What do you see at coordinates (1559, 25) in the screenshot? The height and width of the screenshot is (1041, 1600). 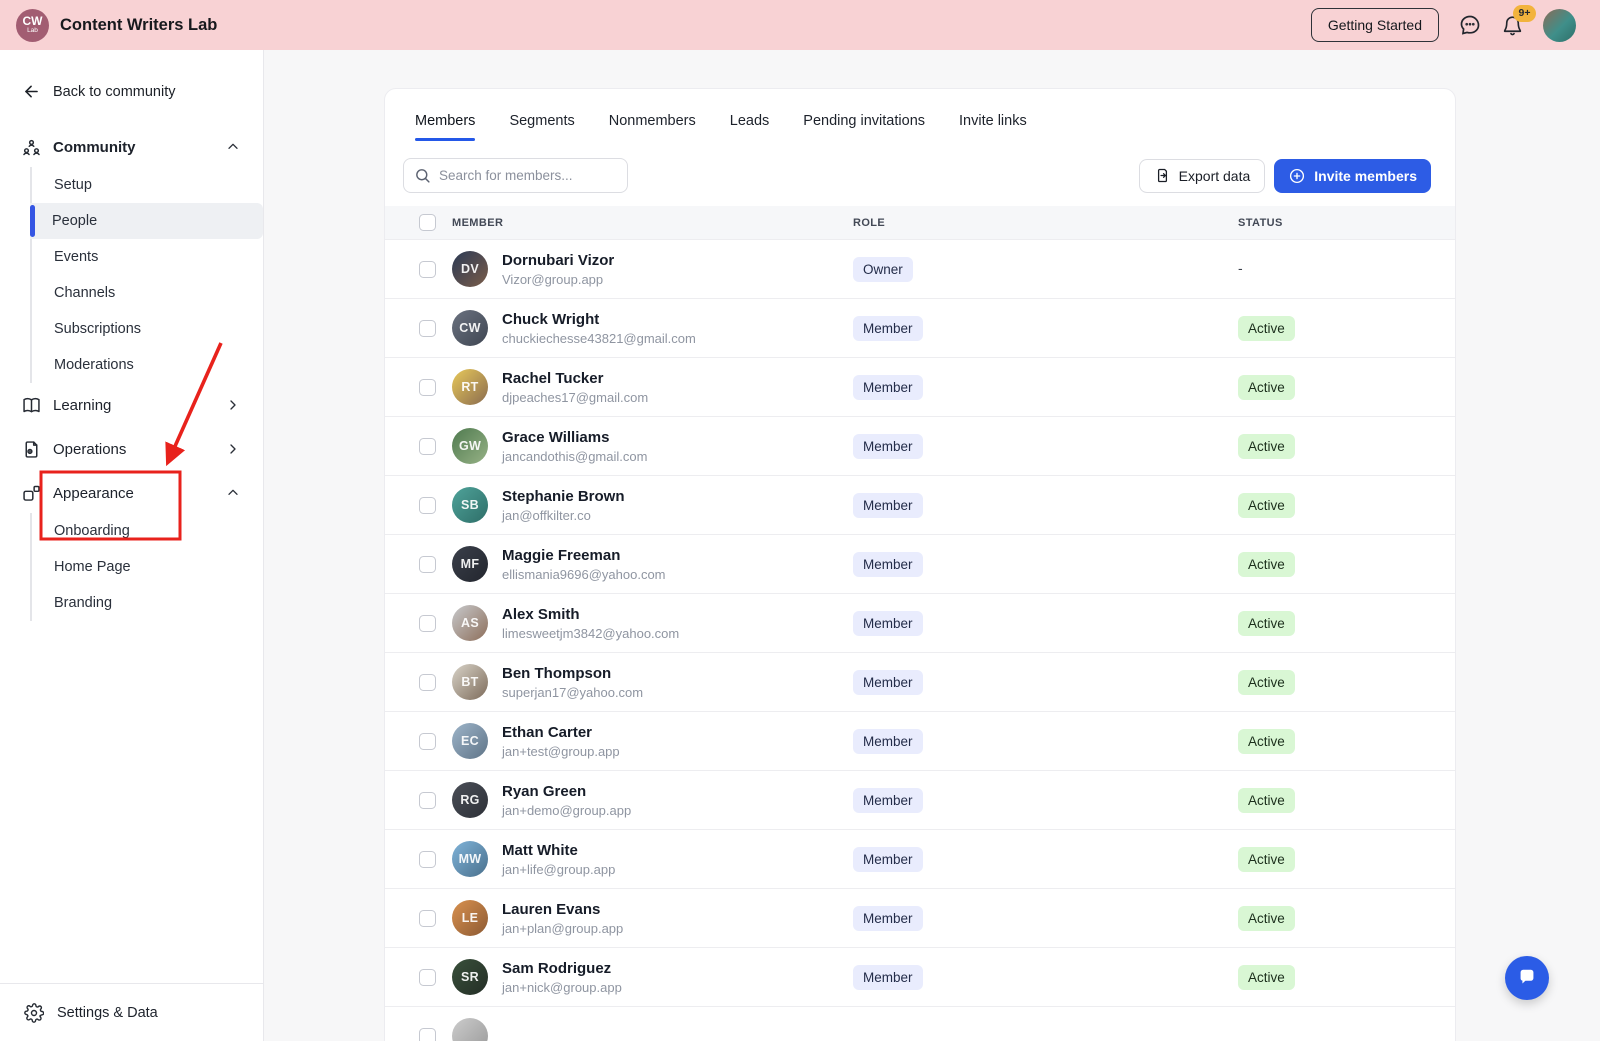 I see `user-avatar` at bounding box center [1559, 25].